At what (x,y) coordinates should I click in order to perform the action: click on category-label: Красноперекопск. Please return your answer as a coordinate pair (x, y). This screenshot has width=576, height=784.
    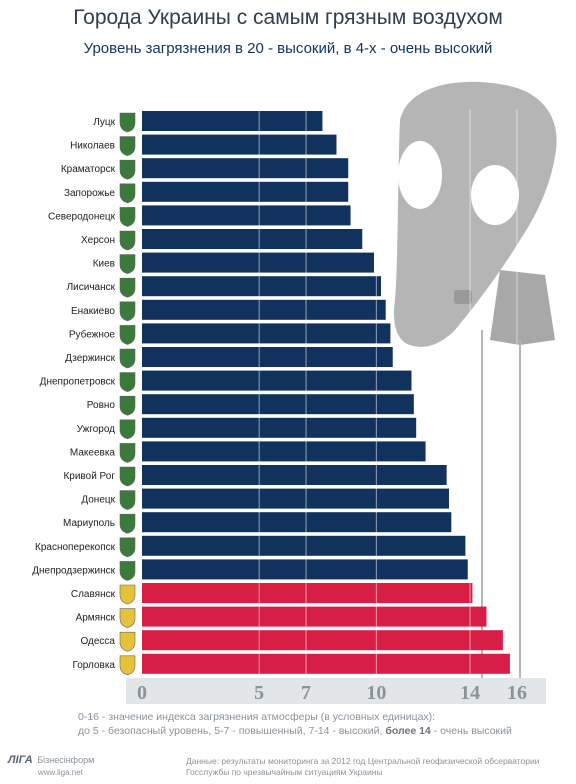
    Looking at the image, I should click on (75, 547).